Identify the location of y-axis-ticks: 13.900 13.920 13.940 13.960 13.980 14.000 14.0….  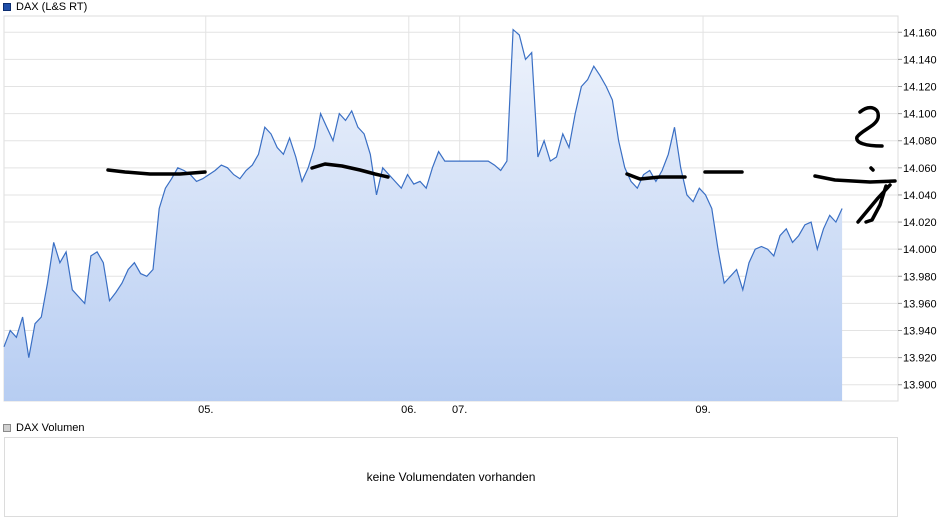
(917, 209).